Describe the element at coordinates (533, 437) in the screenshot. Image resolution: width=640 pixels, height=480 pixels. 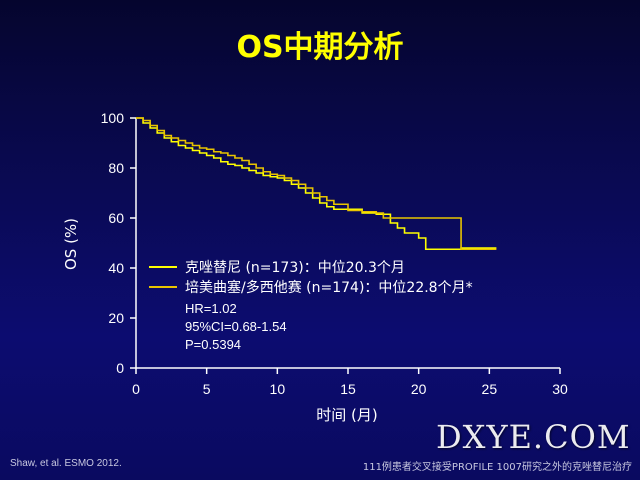
I see `watermark-logo: DXYE.COM` at that location.